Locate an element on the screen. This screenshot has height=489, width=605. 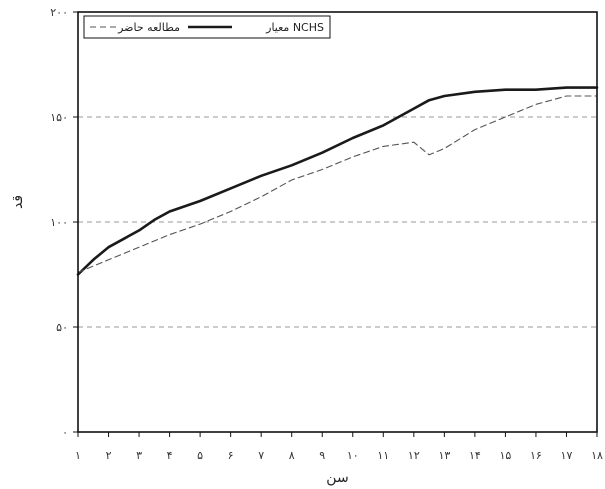
y-tick-label-1: ۵۰ is located at coordinates (62, 327).